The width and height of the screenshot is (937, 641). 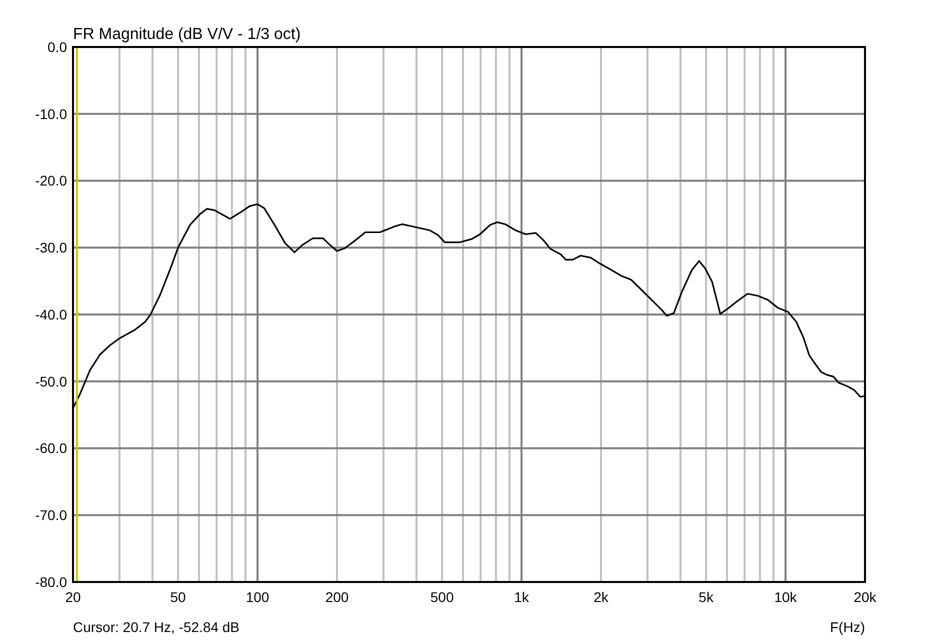 What do you see at coordinates (602, 597) in the screenshot?
I see `x-tick-label: 2k` at bounding box center [602, 597].